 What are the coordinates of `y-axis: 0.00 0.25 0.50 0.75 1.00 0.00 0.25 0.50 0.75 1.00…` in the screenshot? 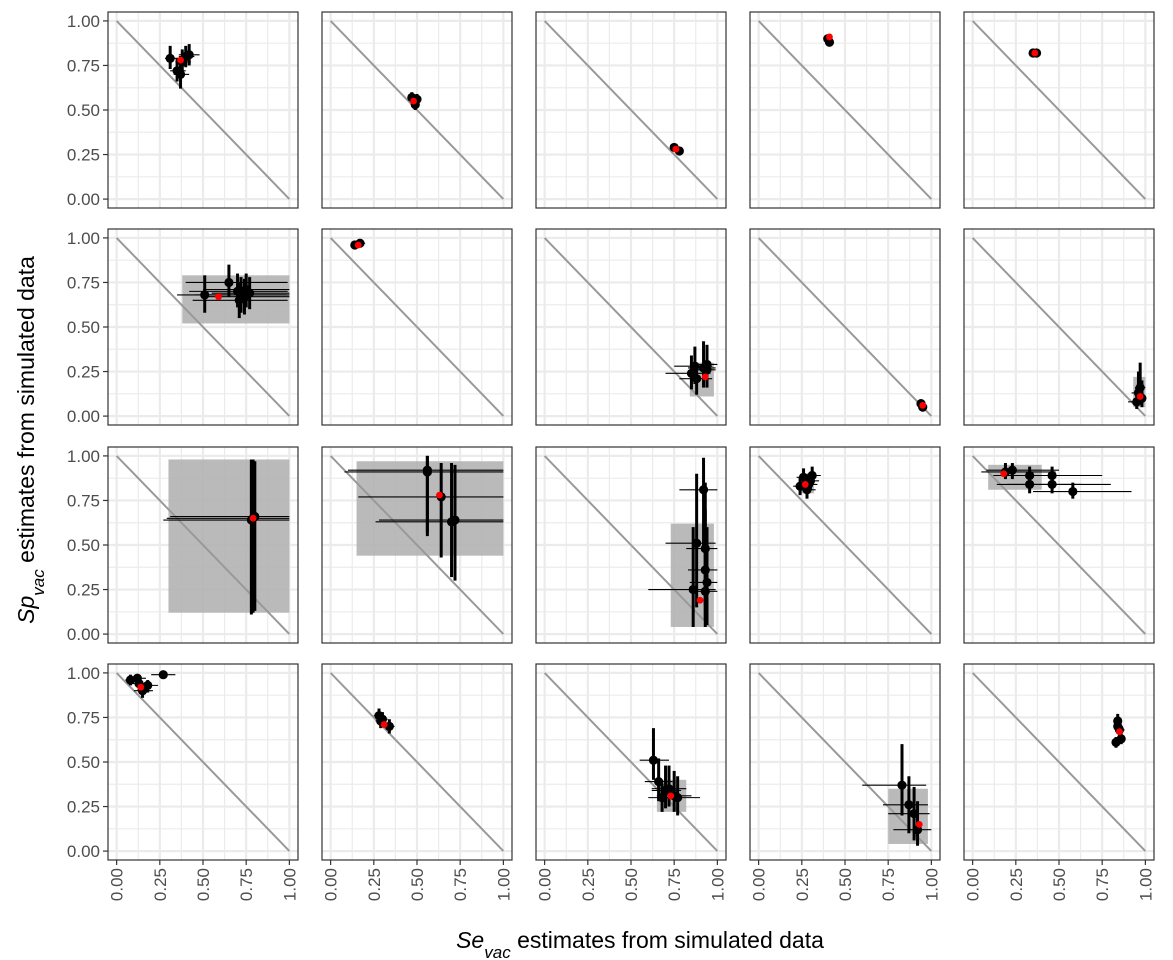 It's located at (87, 436).